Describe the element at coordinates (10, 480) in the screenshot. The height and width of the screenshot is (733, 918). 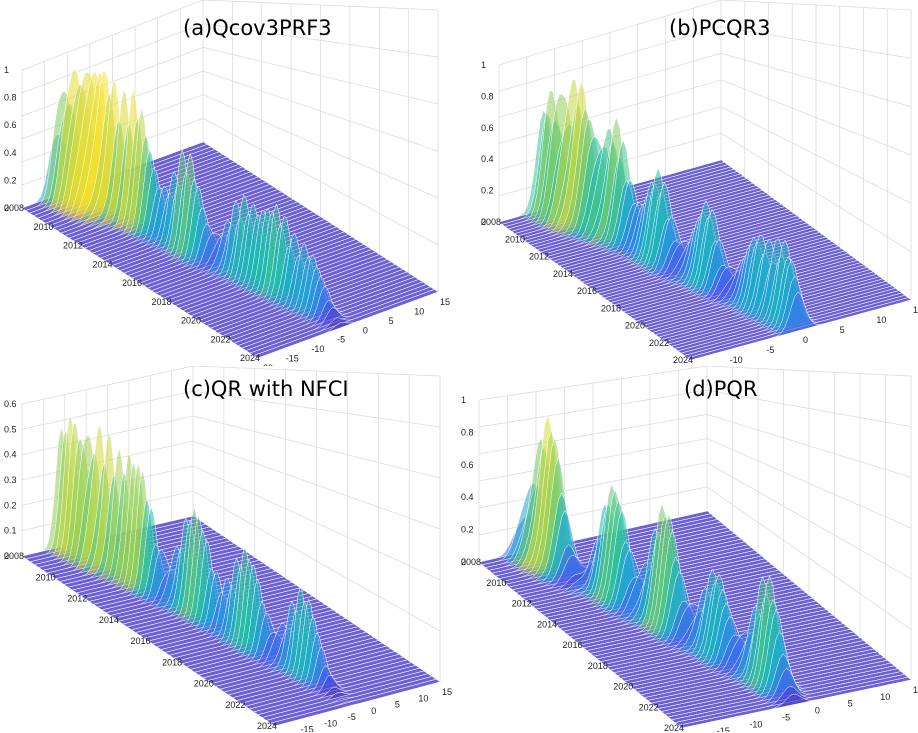
I see `z-tick-label: 0.3` at that location.